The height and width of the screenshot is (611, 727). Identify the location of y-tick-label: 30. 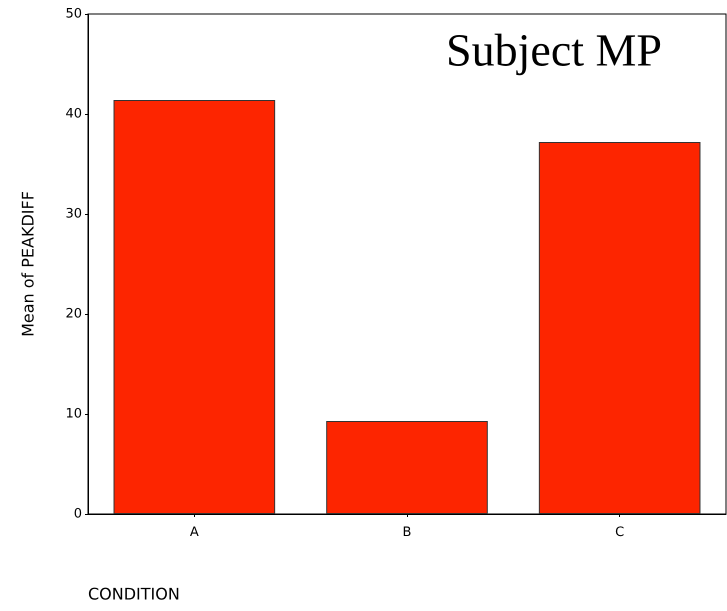
(73, 214).